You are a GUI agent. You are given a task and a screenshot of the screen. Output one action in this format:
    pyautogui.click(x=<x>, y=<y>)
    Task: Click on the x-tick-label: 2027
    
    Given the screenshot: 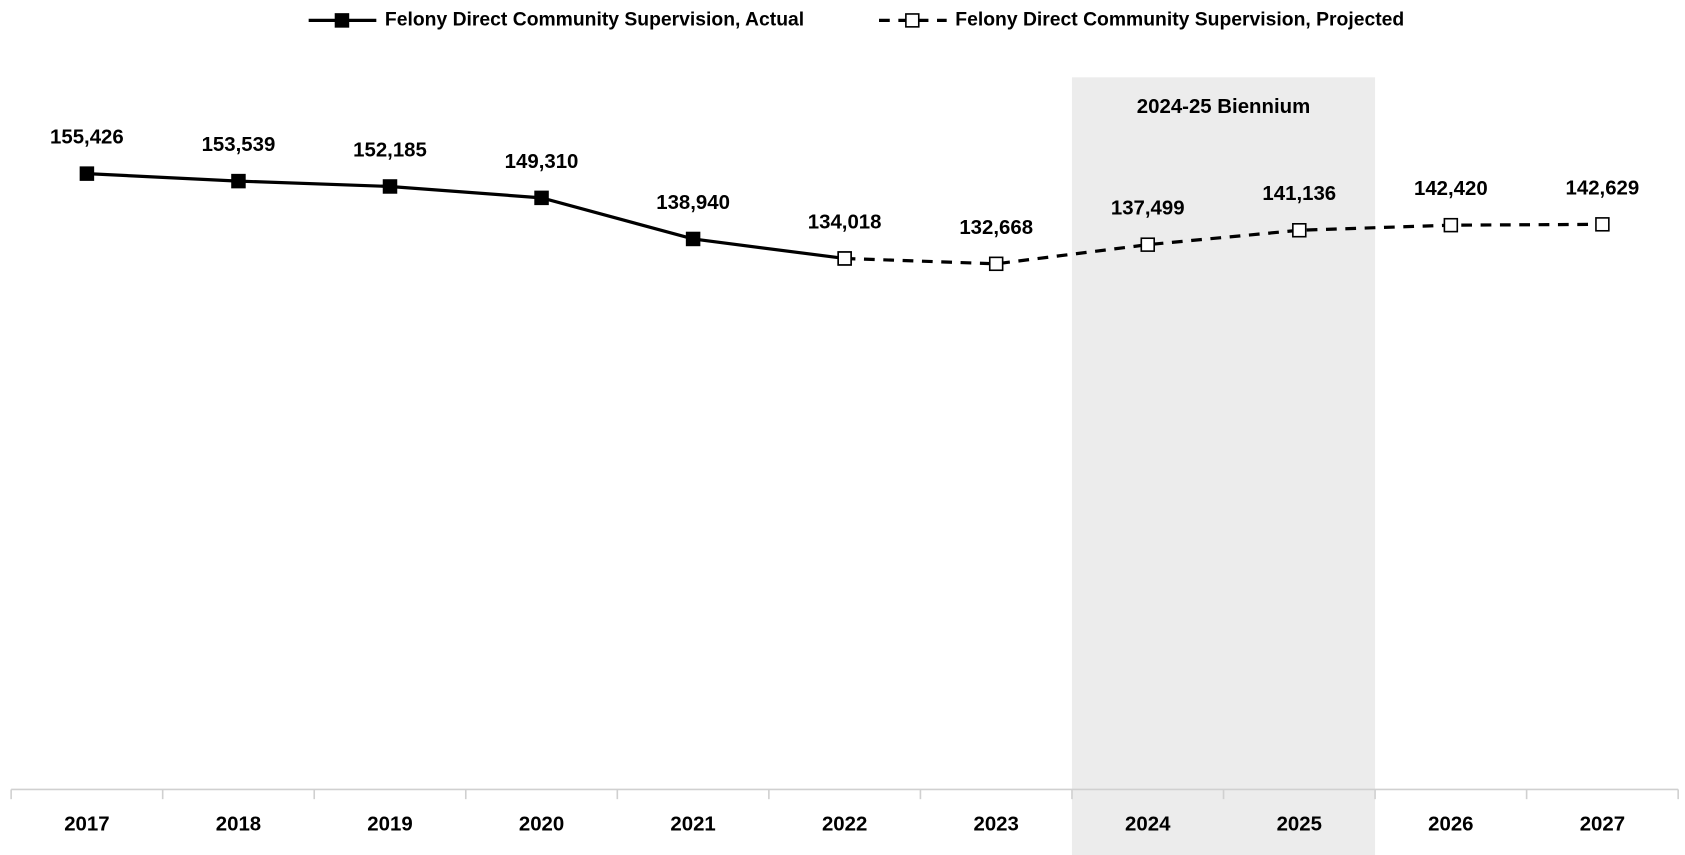 What is the action you would take?
    pyautogui.click(x=1602, y=824)
    